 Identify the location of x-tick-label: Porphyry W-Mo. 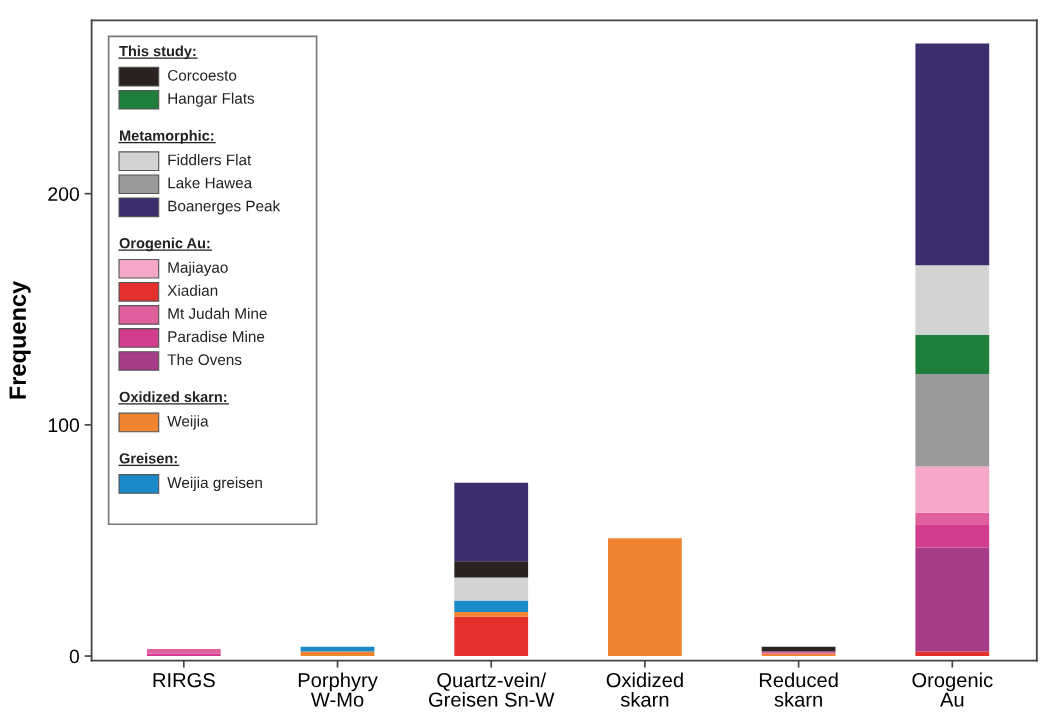
(338, 689).